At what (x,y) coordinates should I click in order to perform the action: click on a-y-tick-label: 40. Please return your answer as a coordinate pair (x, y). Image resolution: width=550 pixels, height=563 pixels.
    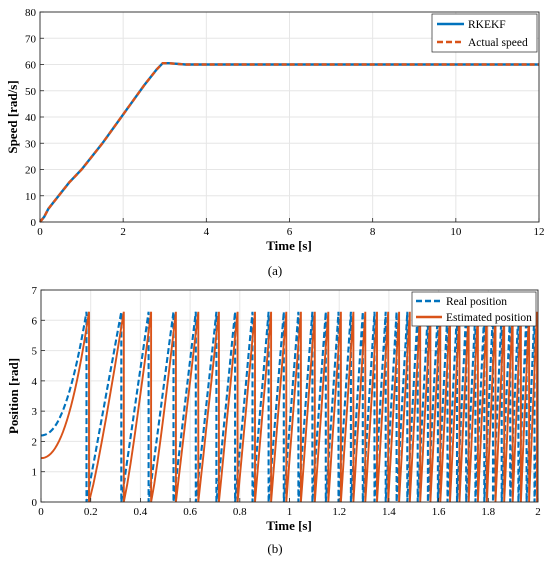
    Looking at the image, I should click on (31, 118).